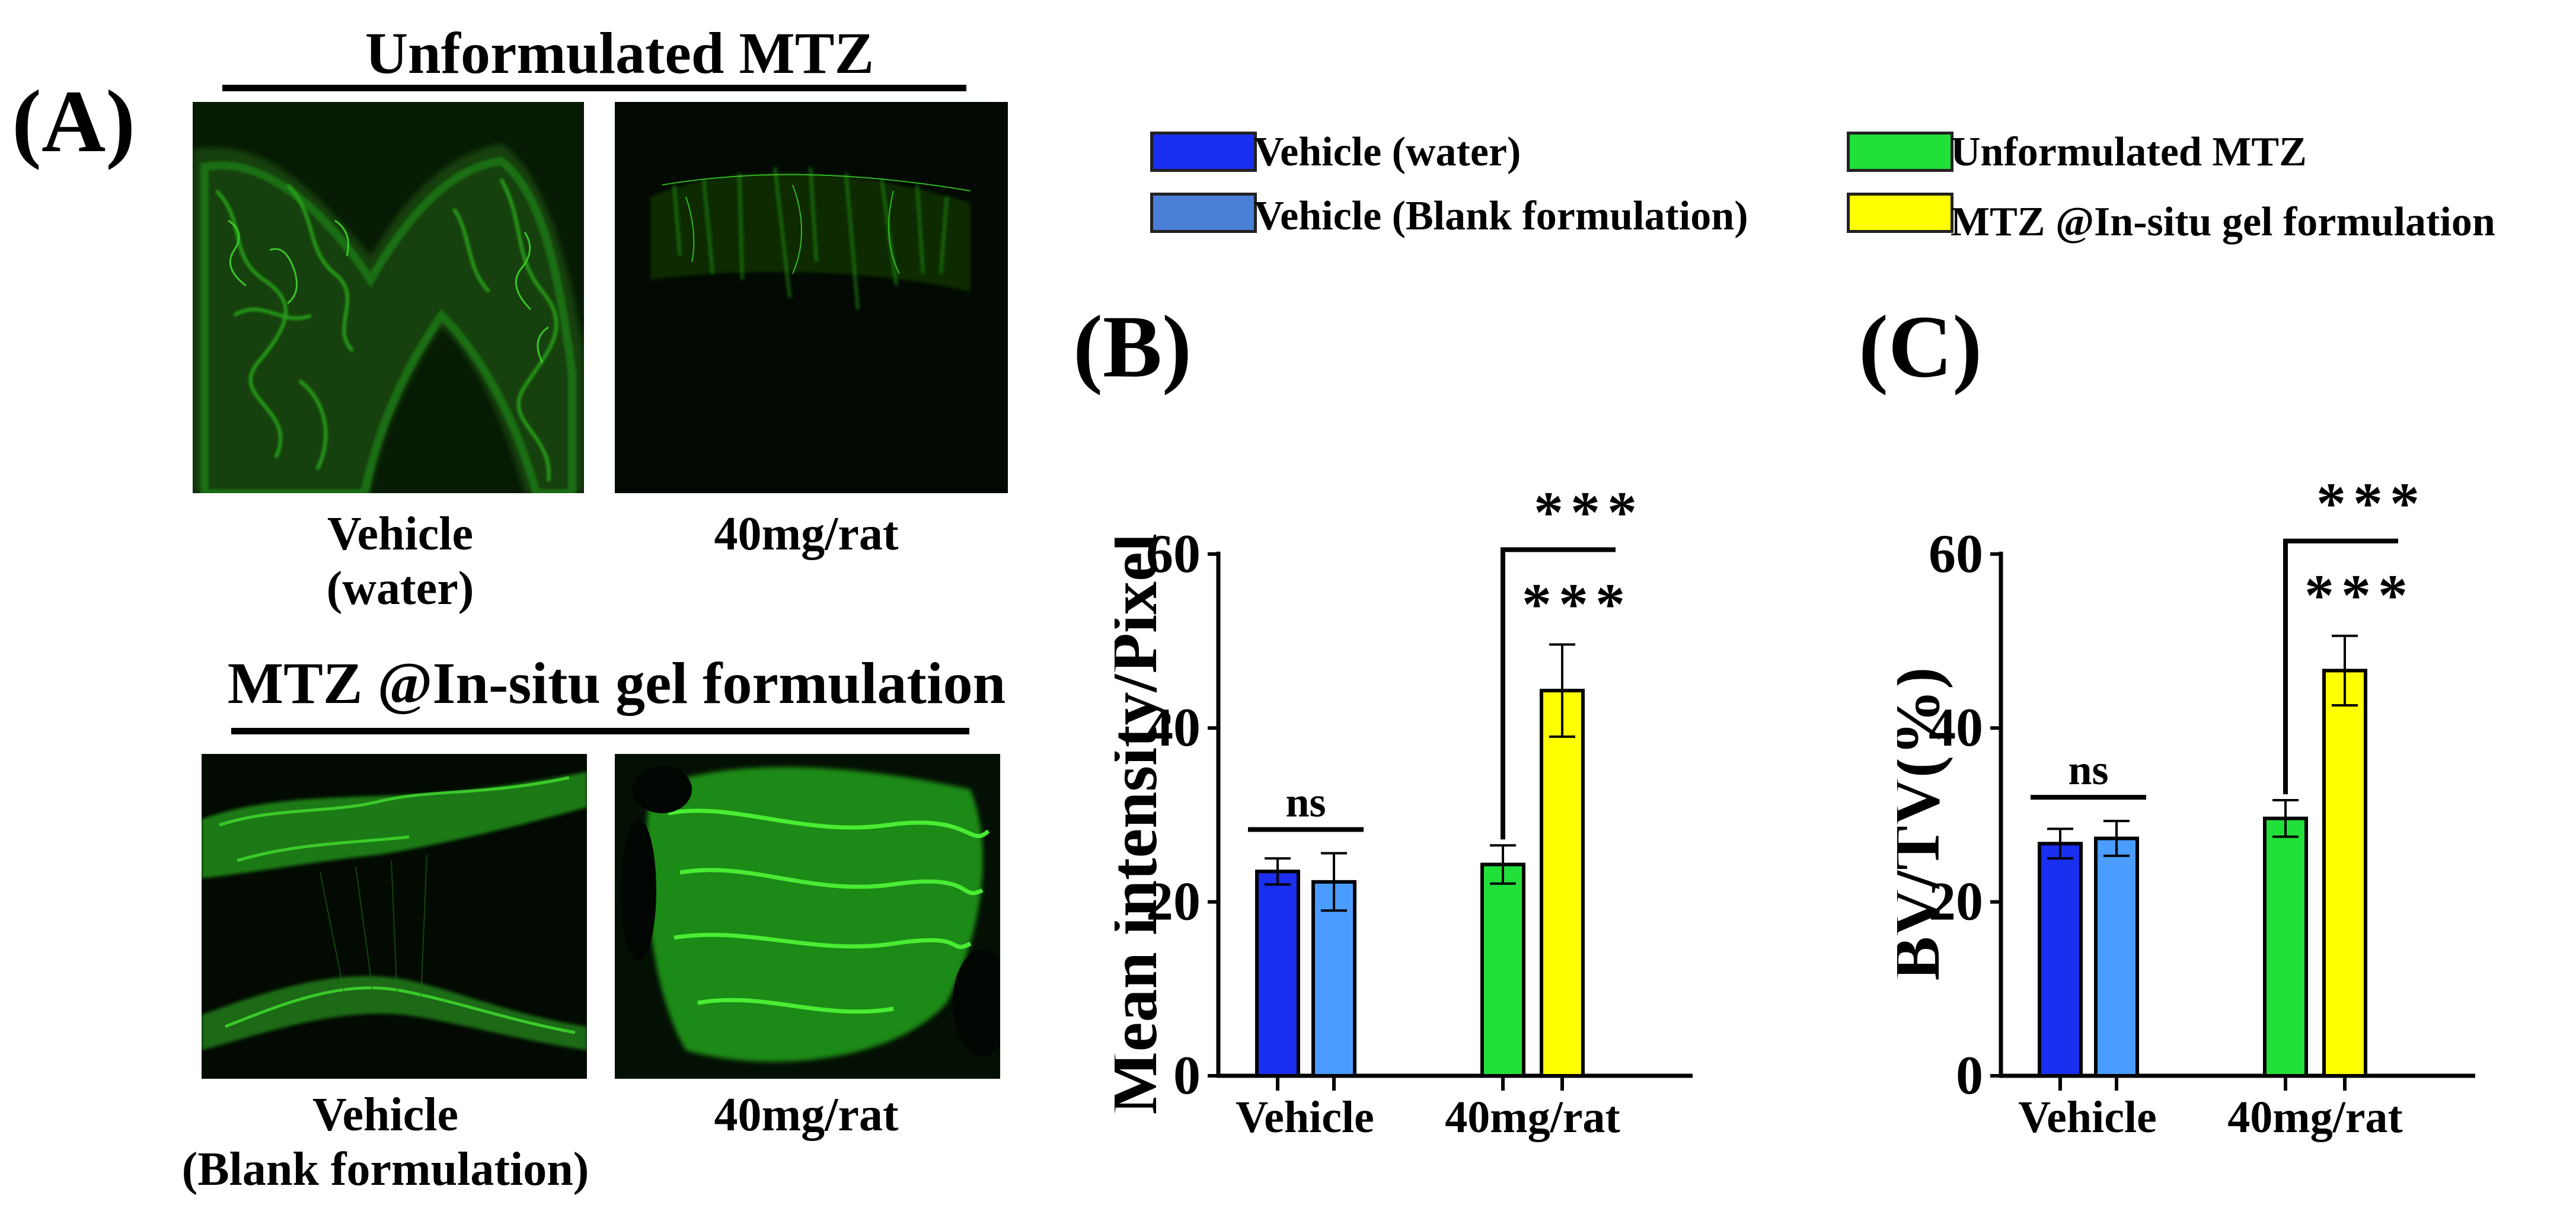 This screenshot has height=1205, width=2576. Describe the element at coordinates (1900, 152) in the screenshot. I see `legend-swatch-unformulated` at that location.